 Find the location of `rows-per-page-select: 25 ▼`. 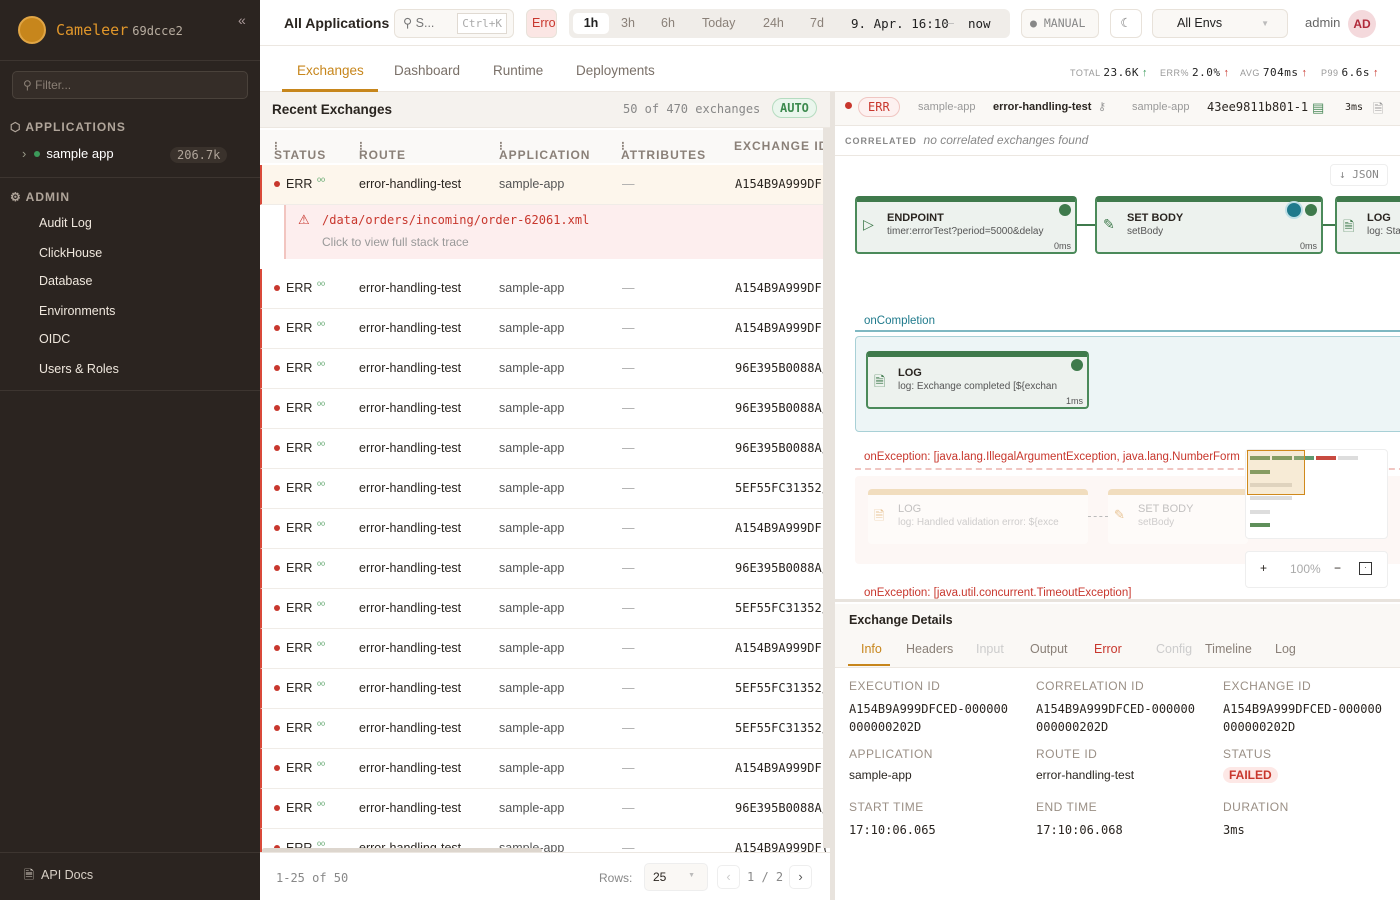

rows-per-page-select: 25 ▼ is located at coordinates (676, 877).